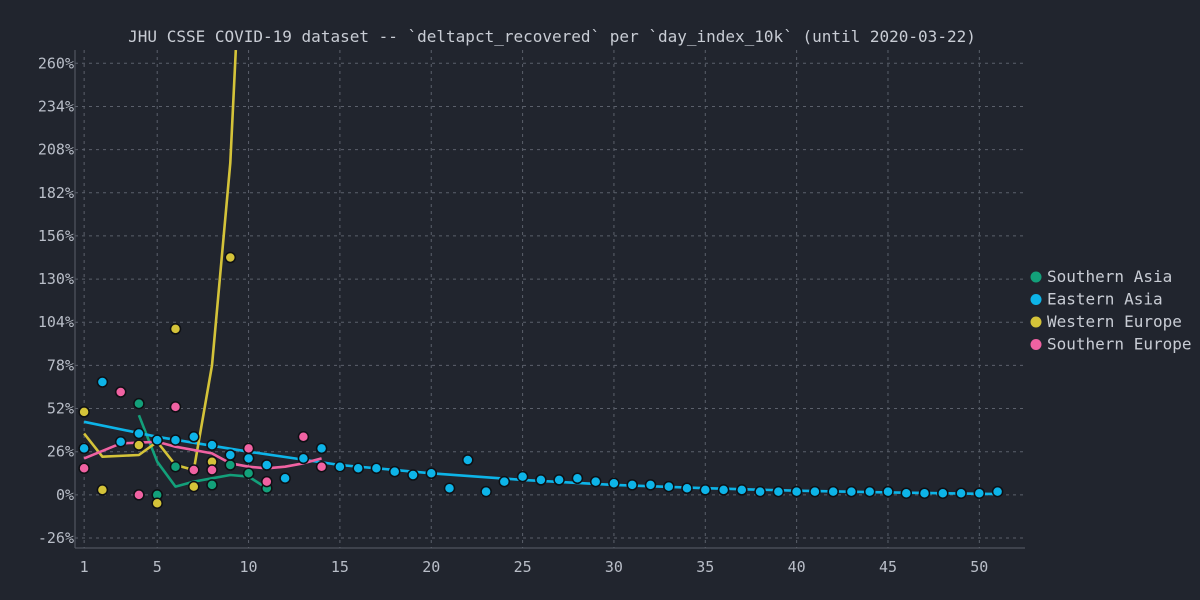 The image size is (1200, 600). Describe the element at coordinates (157, 567) in the screenshot. I see `x-tick-label: 5` at that location.